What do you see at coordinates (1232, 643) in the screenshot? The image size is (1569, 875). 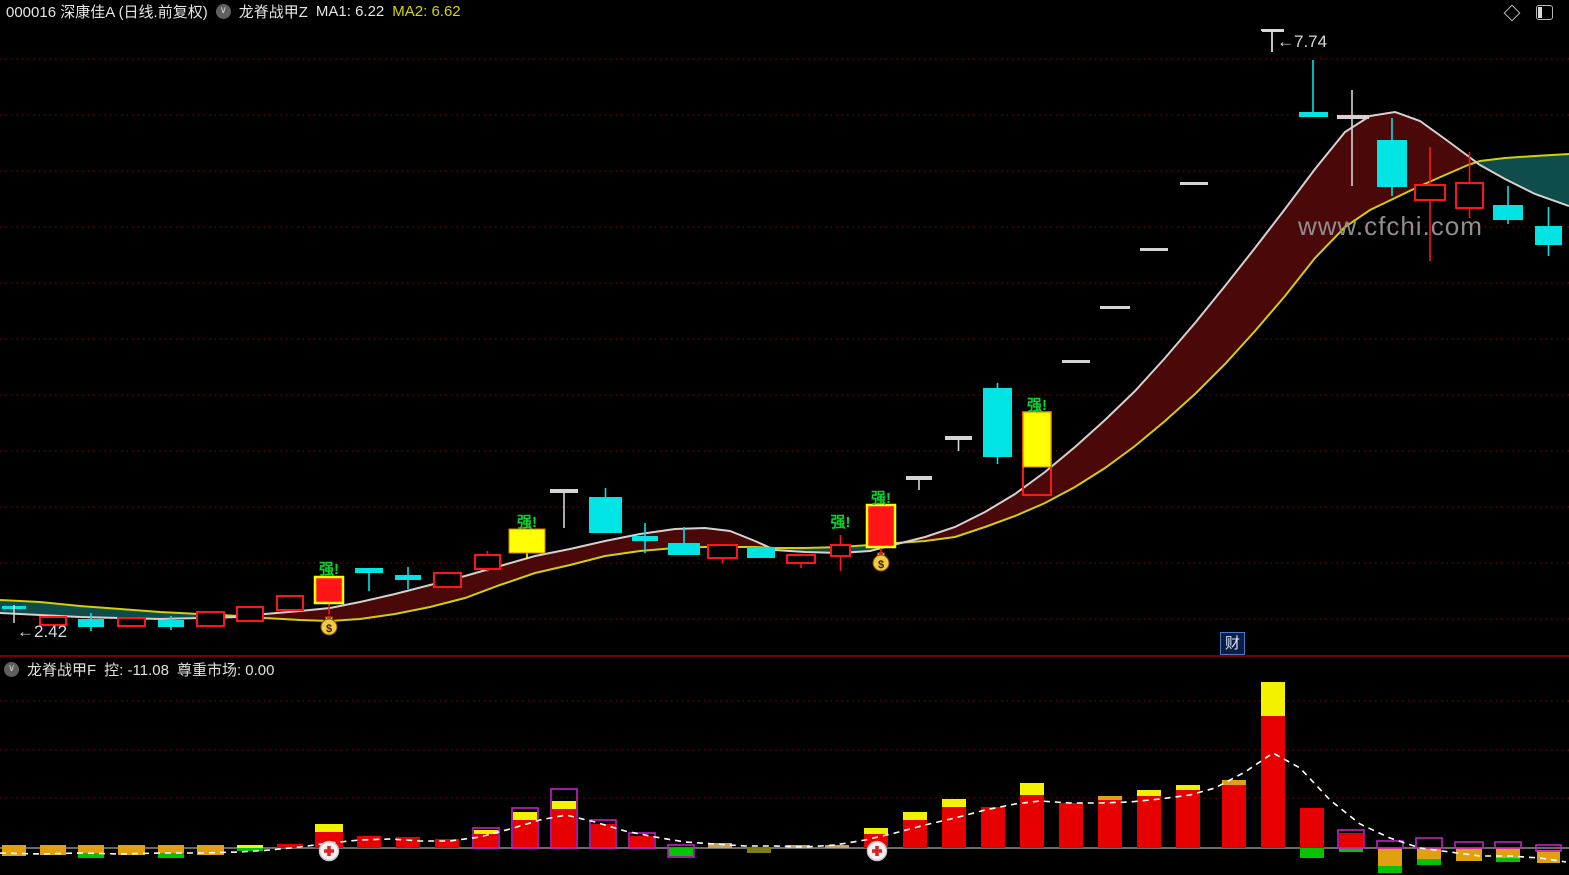 I see `cai-badge: 财` at bounding box center [1232, 643].